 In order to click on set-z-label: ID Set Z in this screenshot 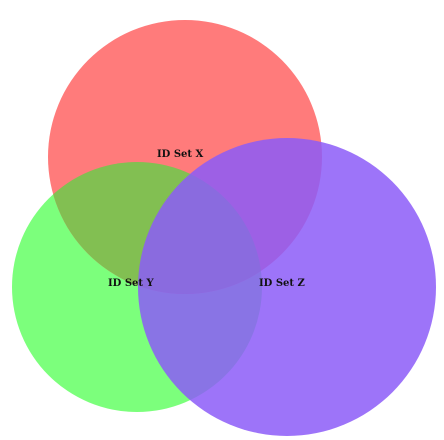, I will do `click(282, 283)`.